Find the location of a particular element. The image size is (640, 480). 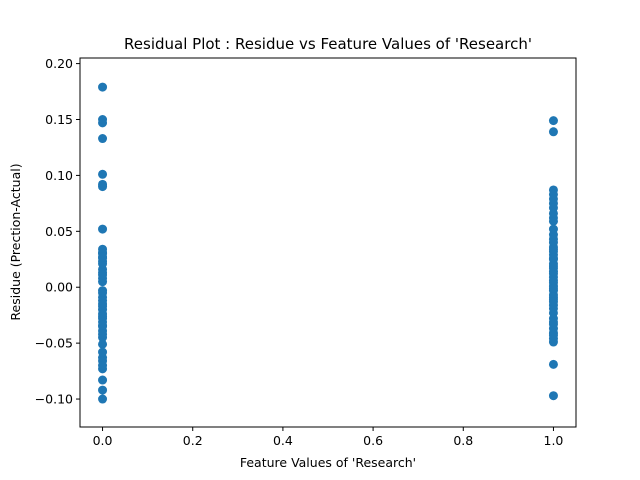

y-tick-label: −0.10 is located at coordinates (54, 399).